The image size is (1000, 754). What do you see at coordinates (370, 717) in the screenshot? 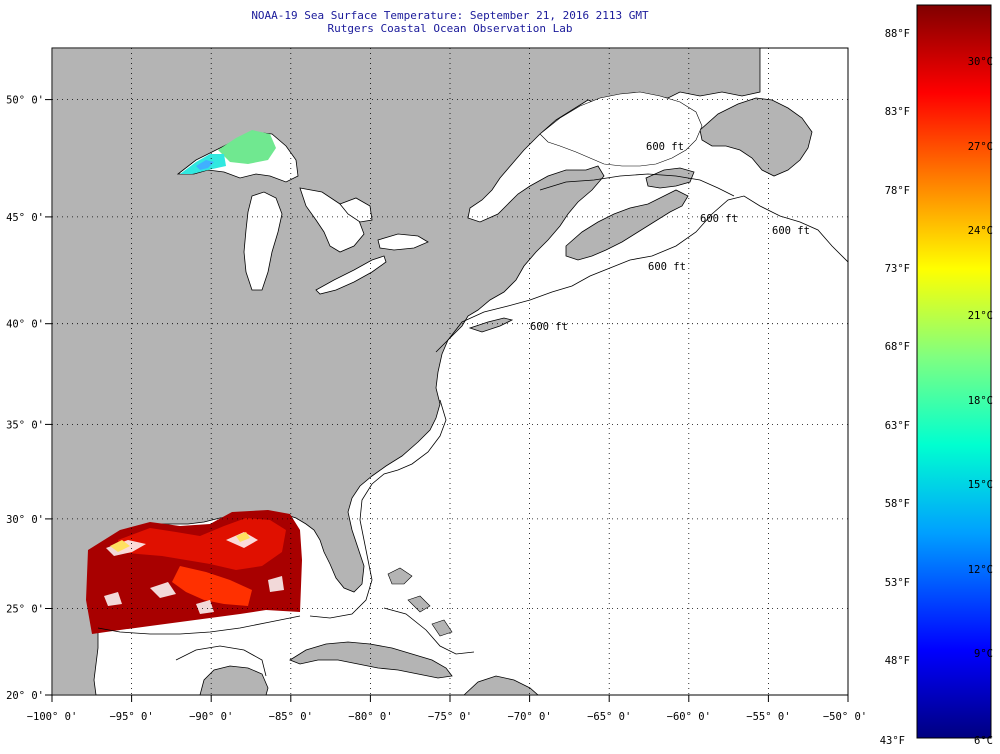
I see `x-tick-label: −80° 0'` at bounding box center [370, 717].